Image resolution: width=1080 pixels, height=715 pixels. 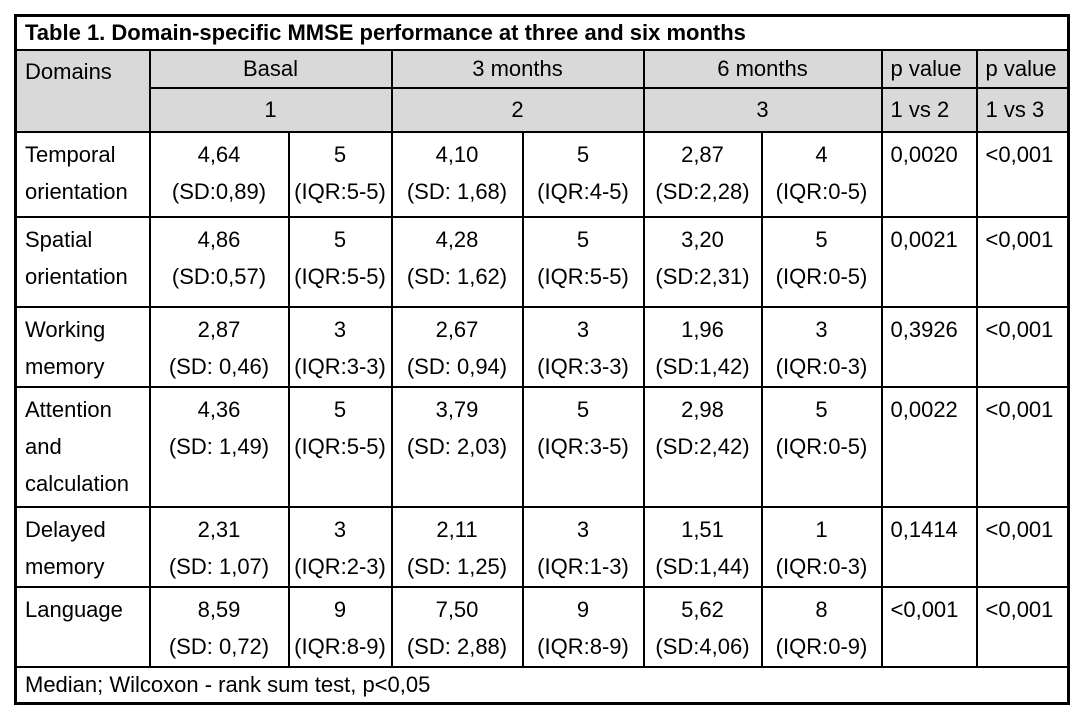 What do you see at coordinates (219, 409) in the screenshot?
I see `mean-value: 4,36` at bounding box center [219, 409].